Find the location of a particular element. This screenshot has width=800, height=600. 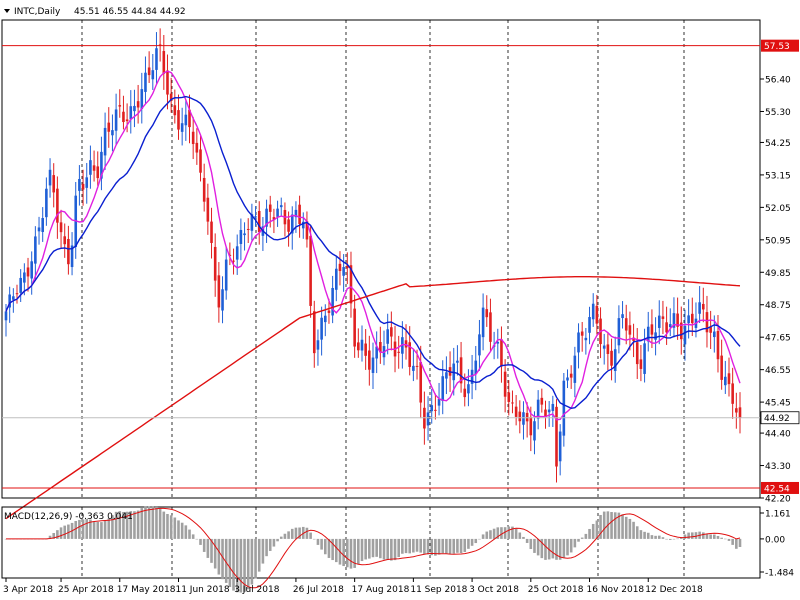

current-price-label: 44.92 is located at coordinates (777, 419).